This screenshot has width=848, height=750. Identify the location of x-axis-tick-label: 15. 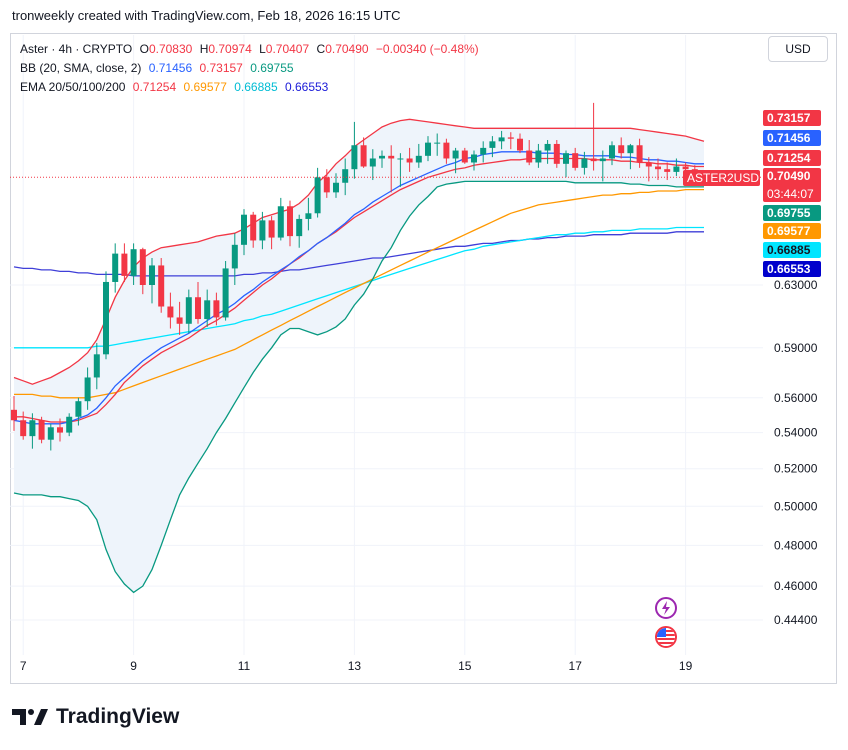
(465, 666).